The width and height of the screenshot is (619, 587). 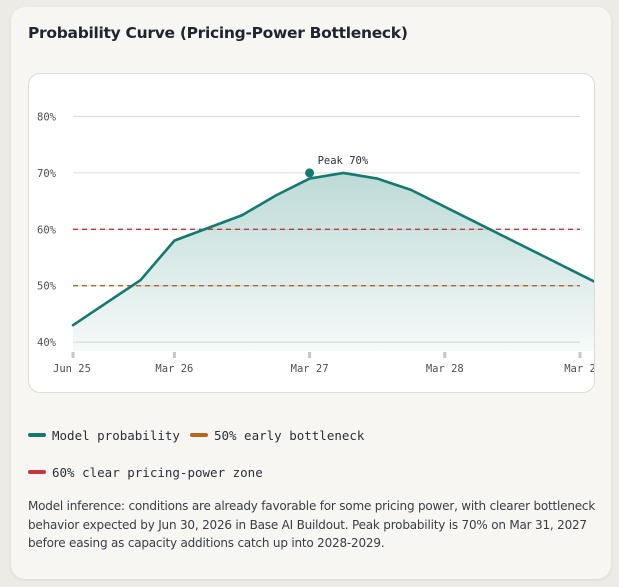 I want to click on legend-swatch-early, so click(x=198, y=435).